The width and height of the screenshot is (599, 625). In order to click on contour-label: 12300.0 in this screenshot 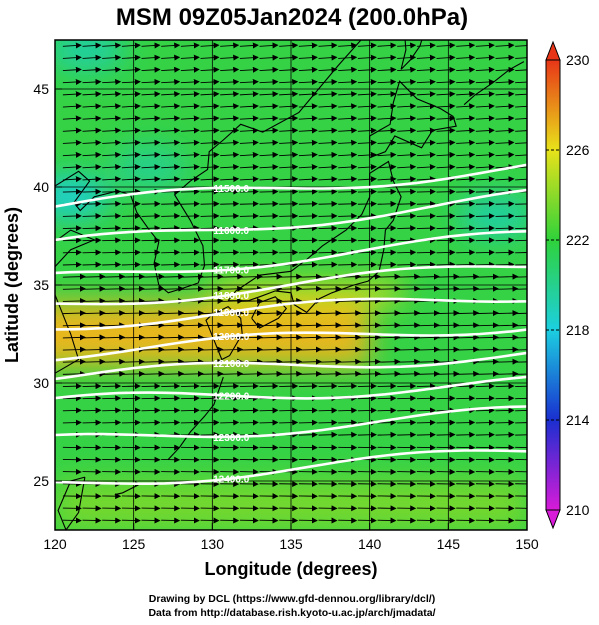, I will do `click(231, 438)`.